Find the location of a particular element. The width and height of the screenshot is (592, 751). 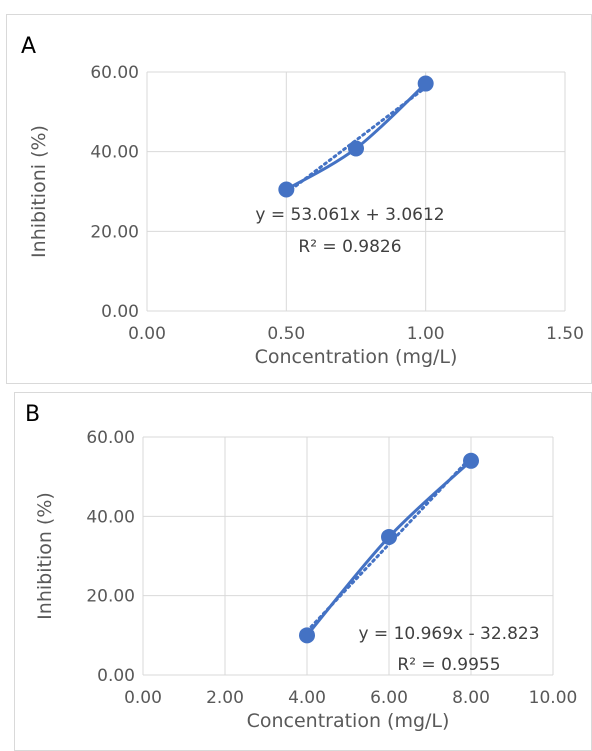

trendline-equation: y = 53.061x + 3.0612 is located at coordinates (349, 215).